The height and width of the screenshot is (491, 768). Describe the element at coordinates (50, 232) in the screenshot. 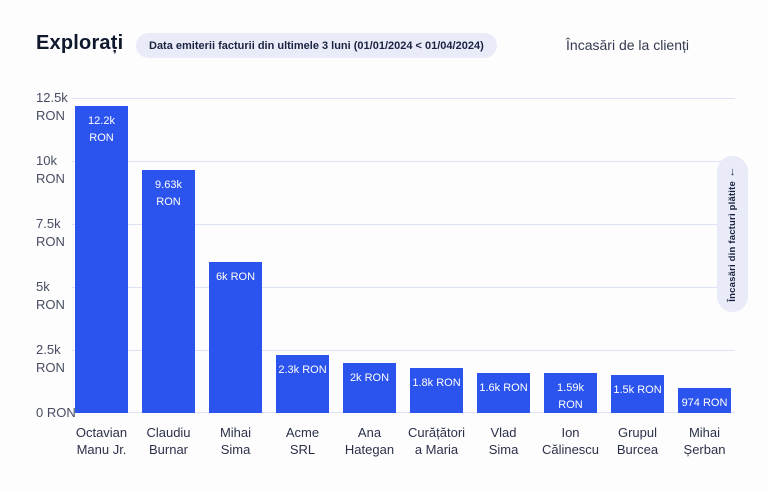

I see `y-axis-tick: 7.5k RON` at that location.